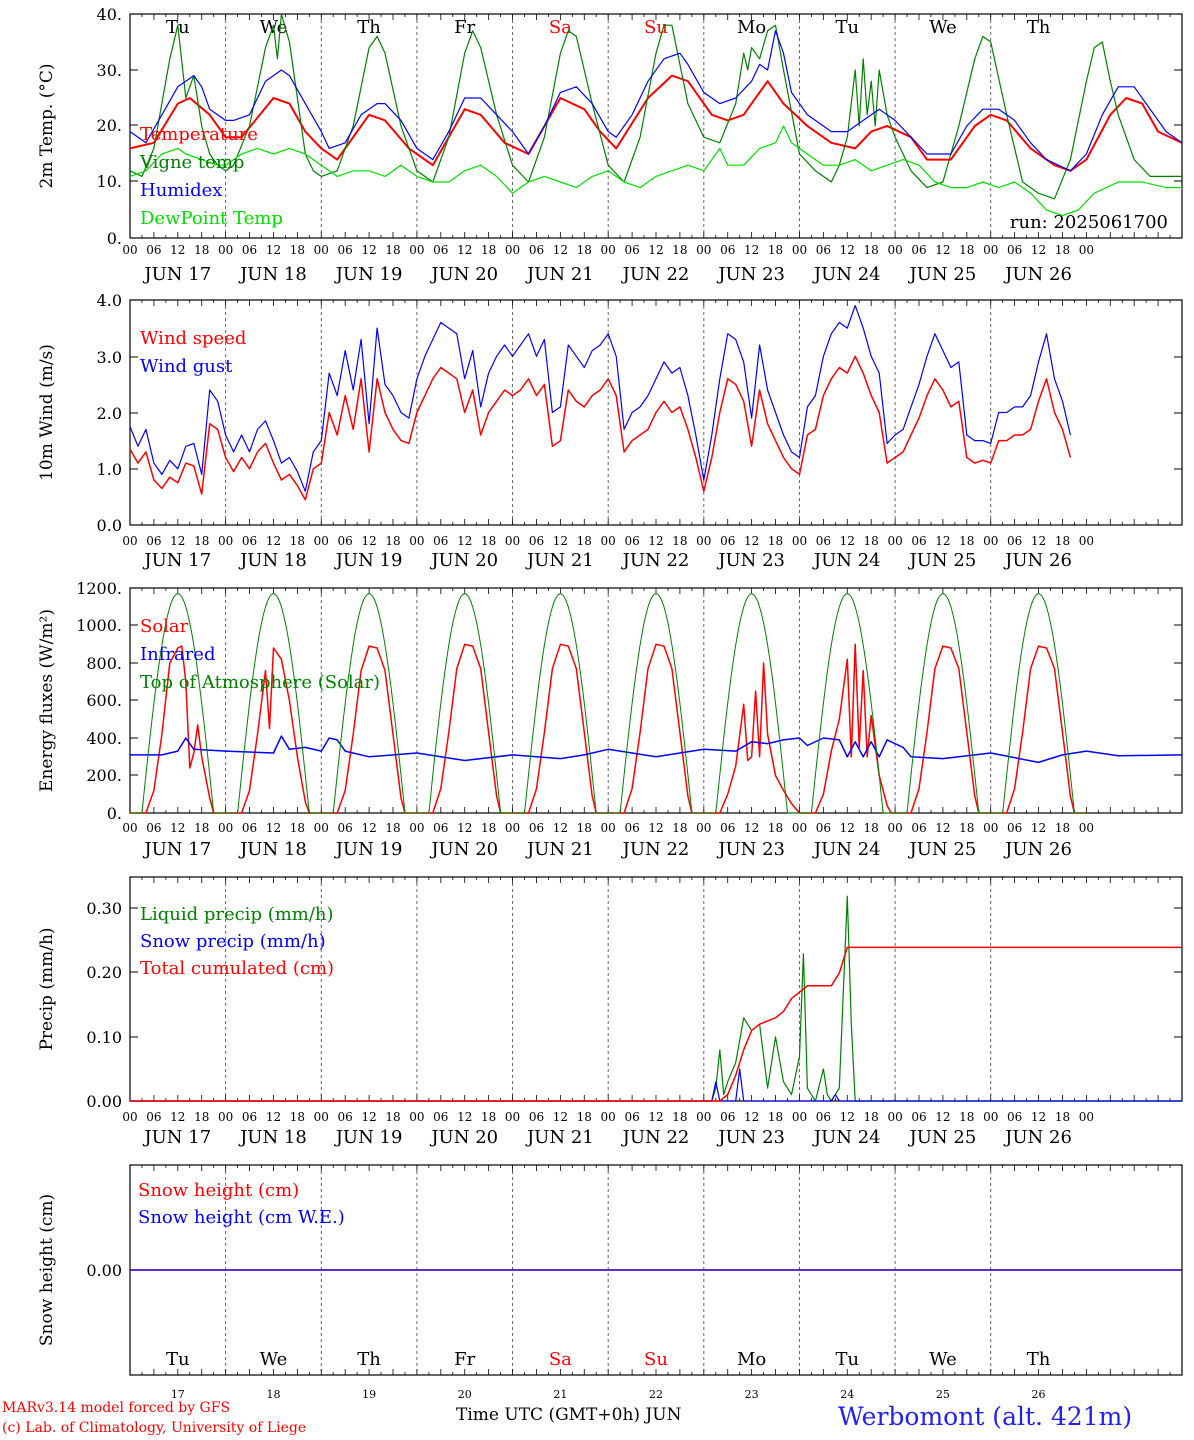 The image size is (1194, 1440). I want to click on legend-entry: Vigne temp, so click(191, 162).